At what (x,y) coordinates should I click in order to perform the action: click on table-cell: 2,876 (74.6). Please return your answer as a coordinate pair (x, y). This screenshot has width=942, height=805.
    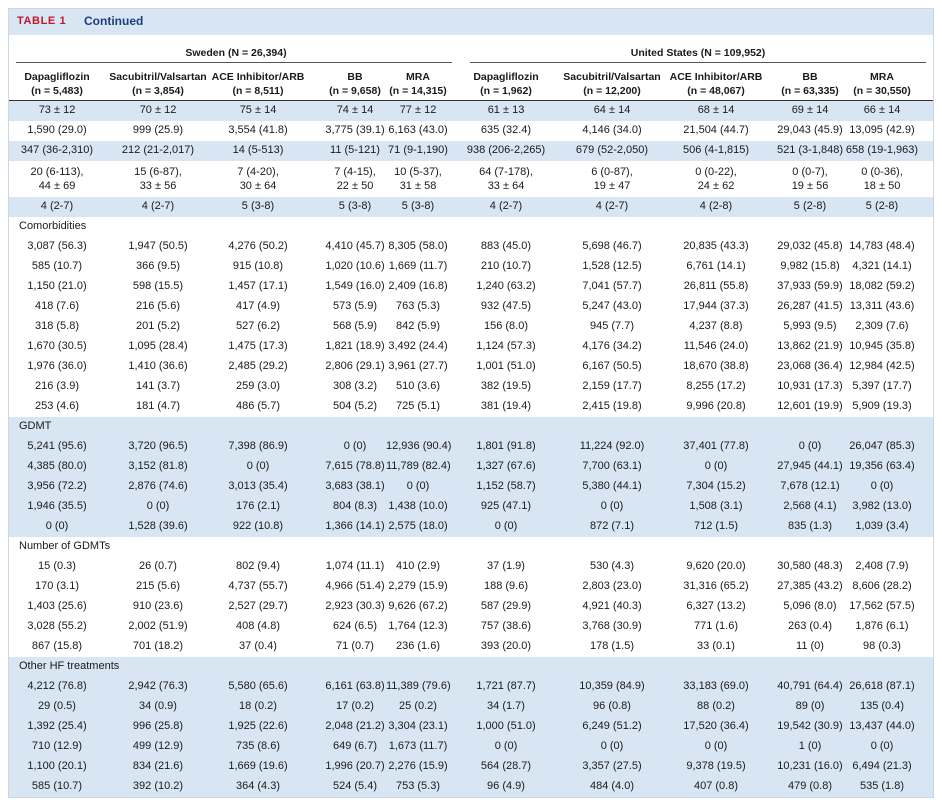
    Looking at the image, I should click on (158, 486).